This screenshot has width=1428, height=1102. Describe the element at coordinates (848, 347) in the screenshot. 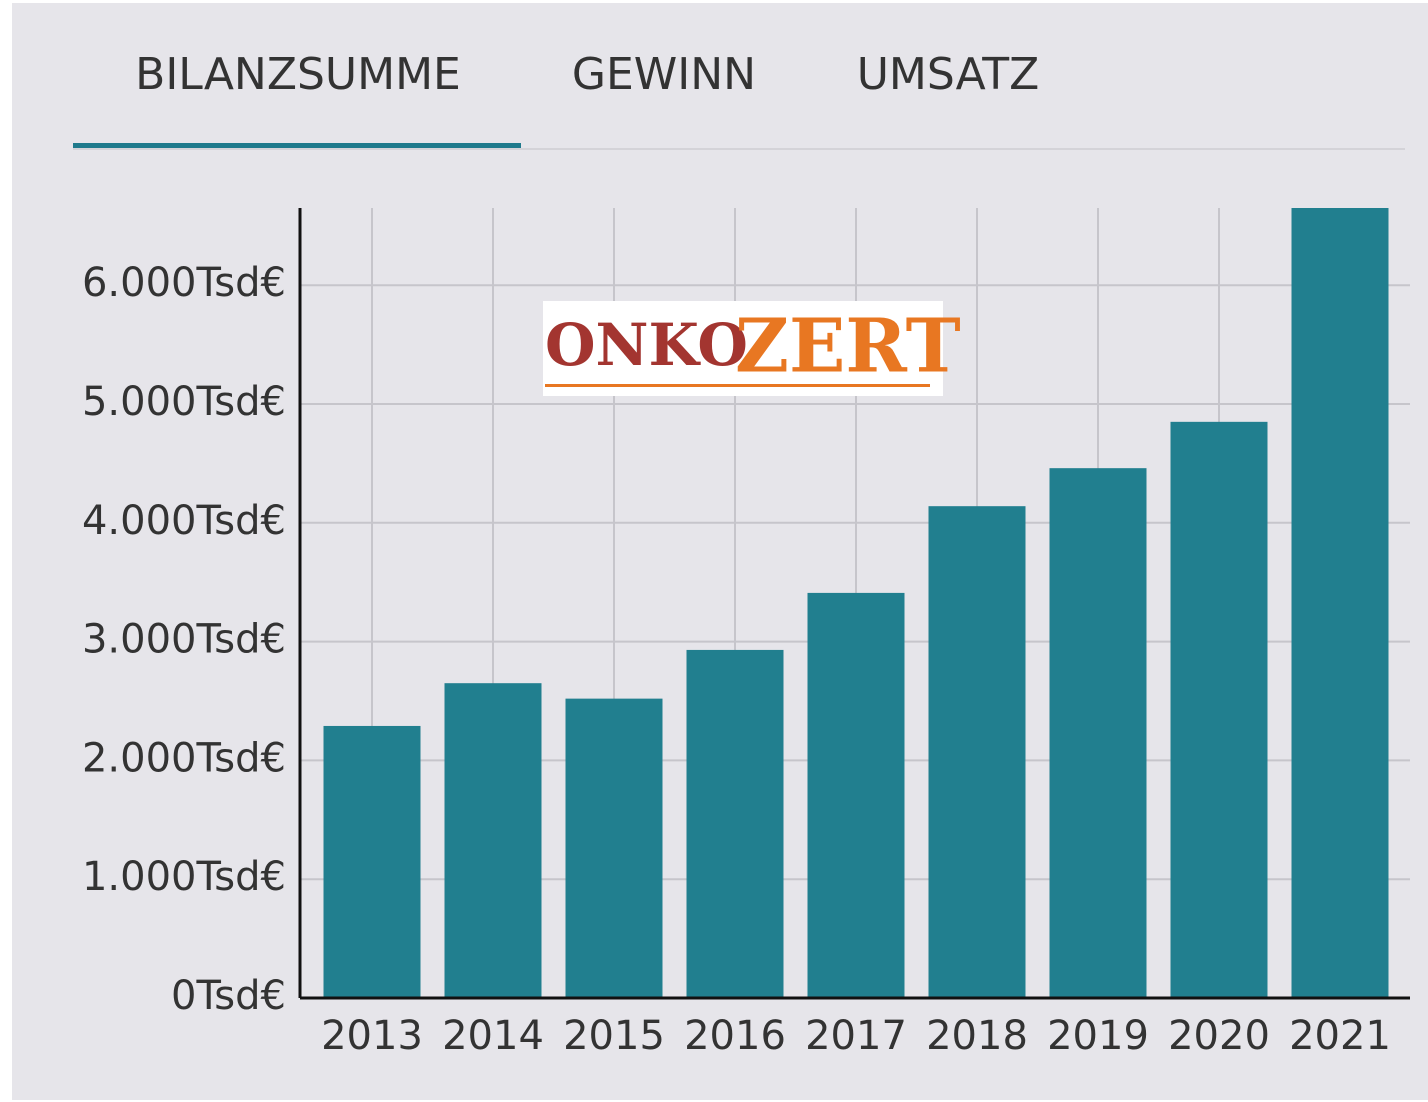

I see `logo-text: ZERT` at that location.